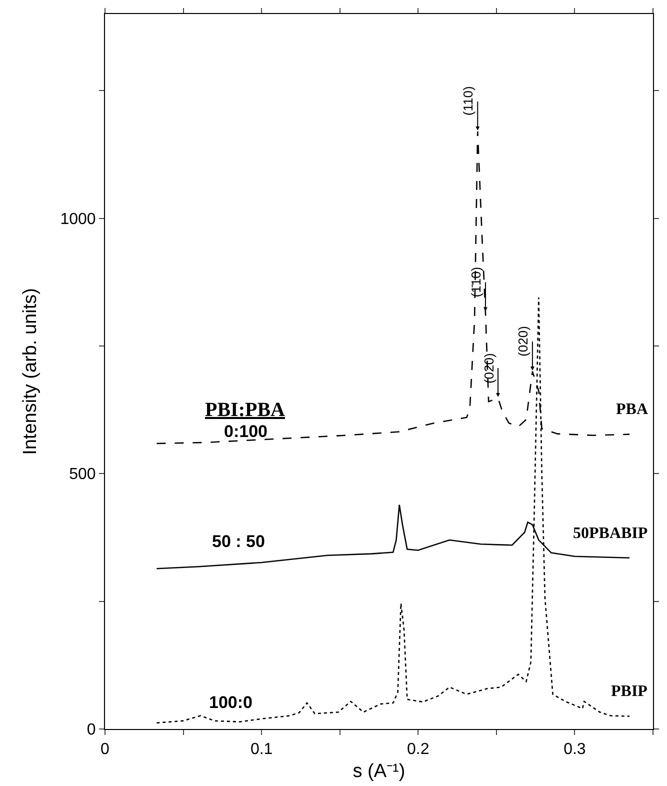  I want to click on x-tick-label: 0.3, so click(575, 749).